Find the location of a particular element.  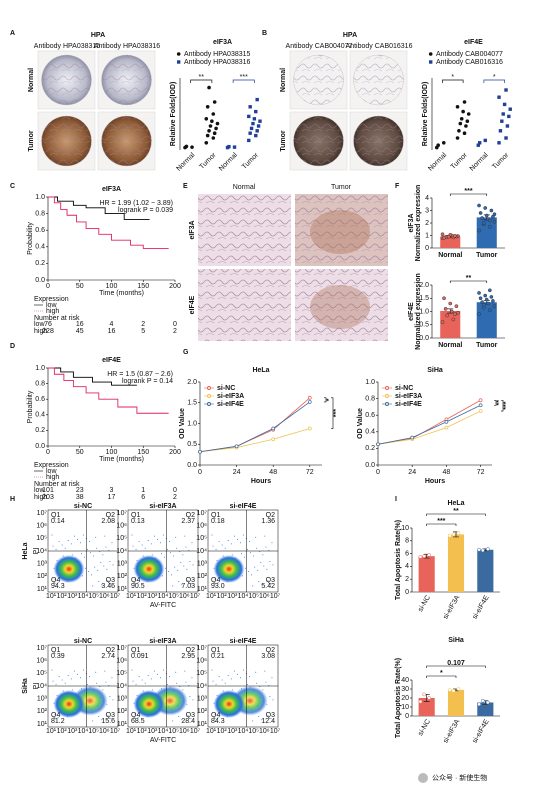

legend-label: si-eIF3A is located at coordinates (230, 396).